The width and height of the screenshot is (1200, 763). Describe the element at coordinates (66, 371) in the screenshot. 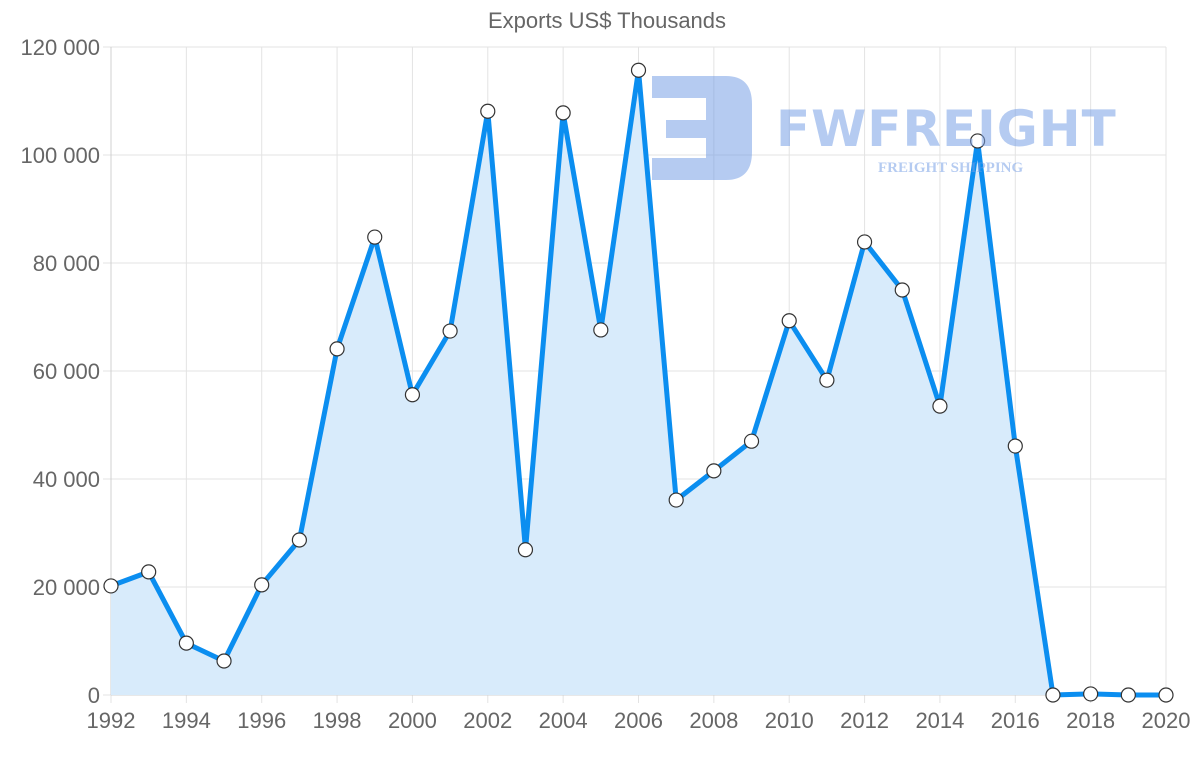

I see `y-tick-label: 60 000` at that location.